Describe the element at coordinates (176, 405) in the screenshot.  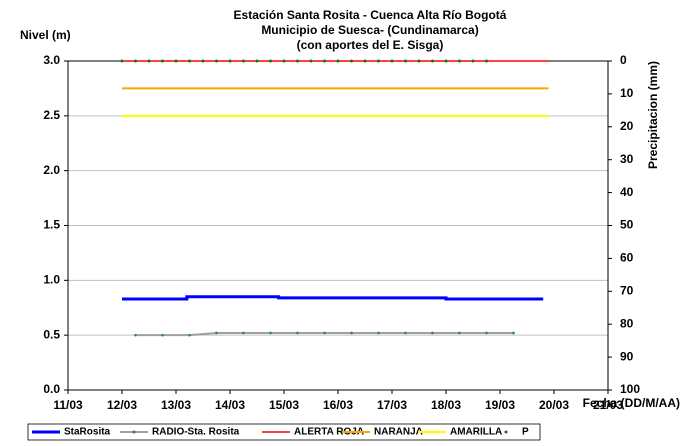
I see `x-tick-label: 13/03` at that location.